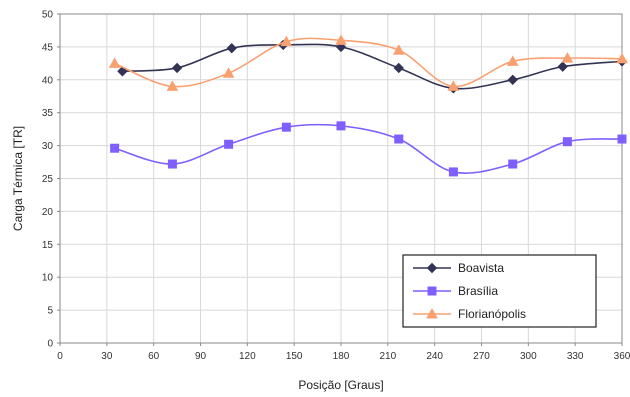 The height and width of the screenshot is (397, 630). Describe the element at coordinates (434, 356) in the screenshot. I see `x-tick-label: 240` at that location.